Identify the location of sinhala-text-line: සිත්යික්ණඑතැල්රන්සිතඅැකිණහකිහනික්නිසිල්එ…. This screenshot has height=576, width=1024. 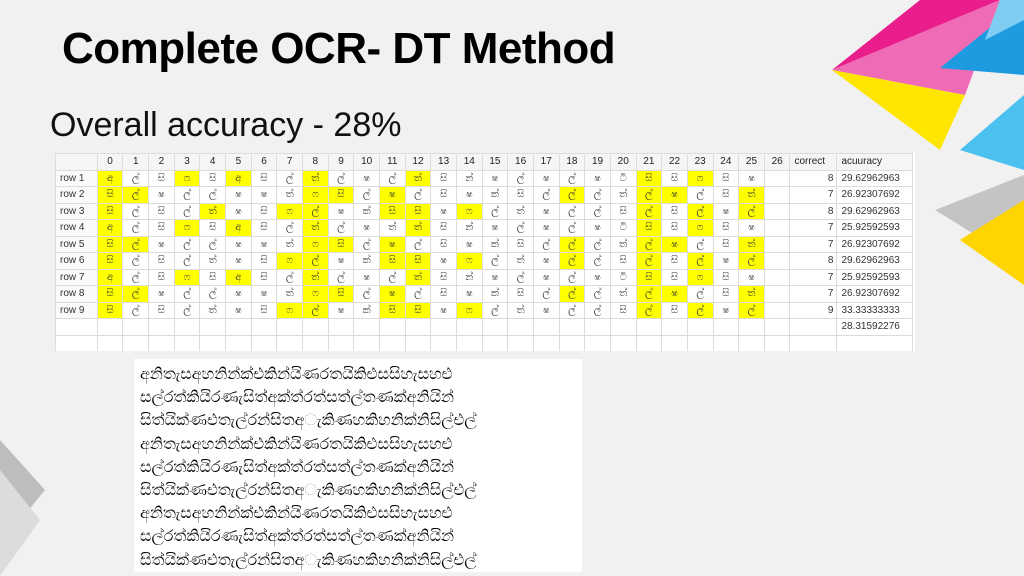
(308, 420).